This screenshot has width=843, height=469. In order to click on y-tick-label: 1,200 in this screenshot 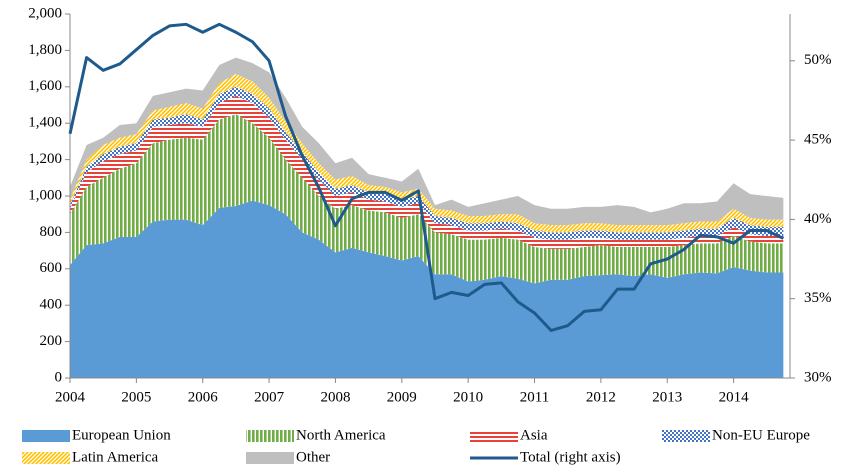, I will do `click(45, 159)`.